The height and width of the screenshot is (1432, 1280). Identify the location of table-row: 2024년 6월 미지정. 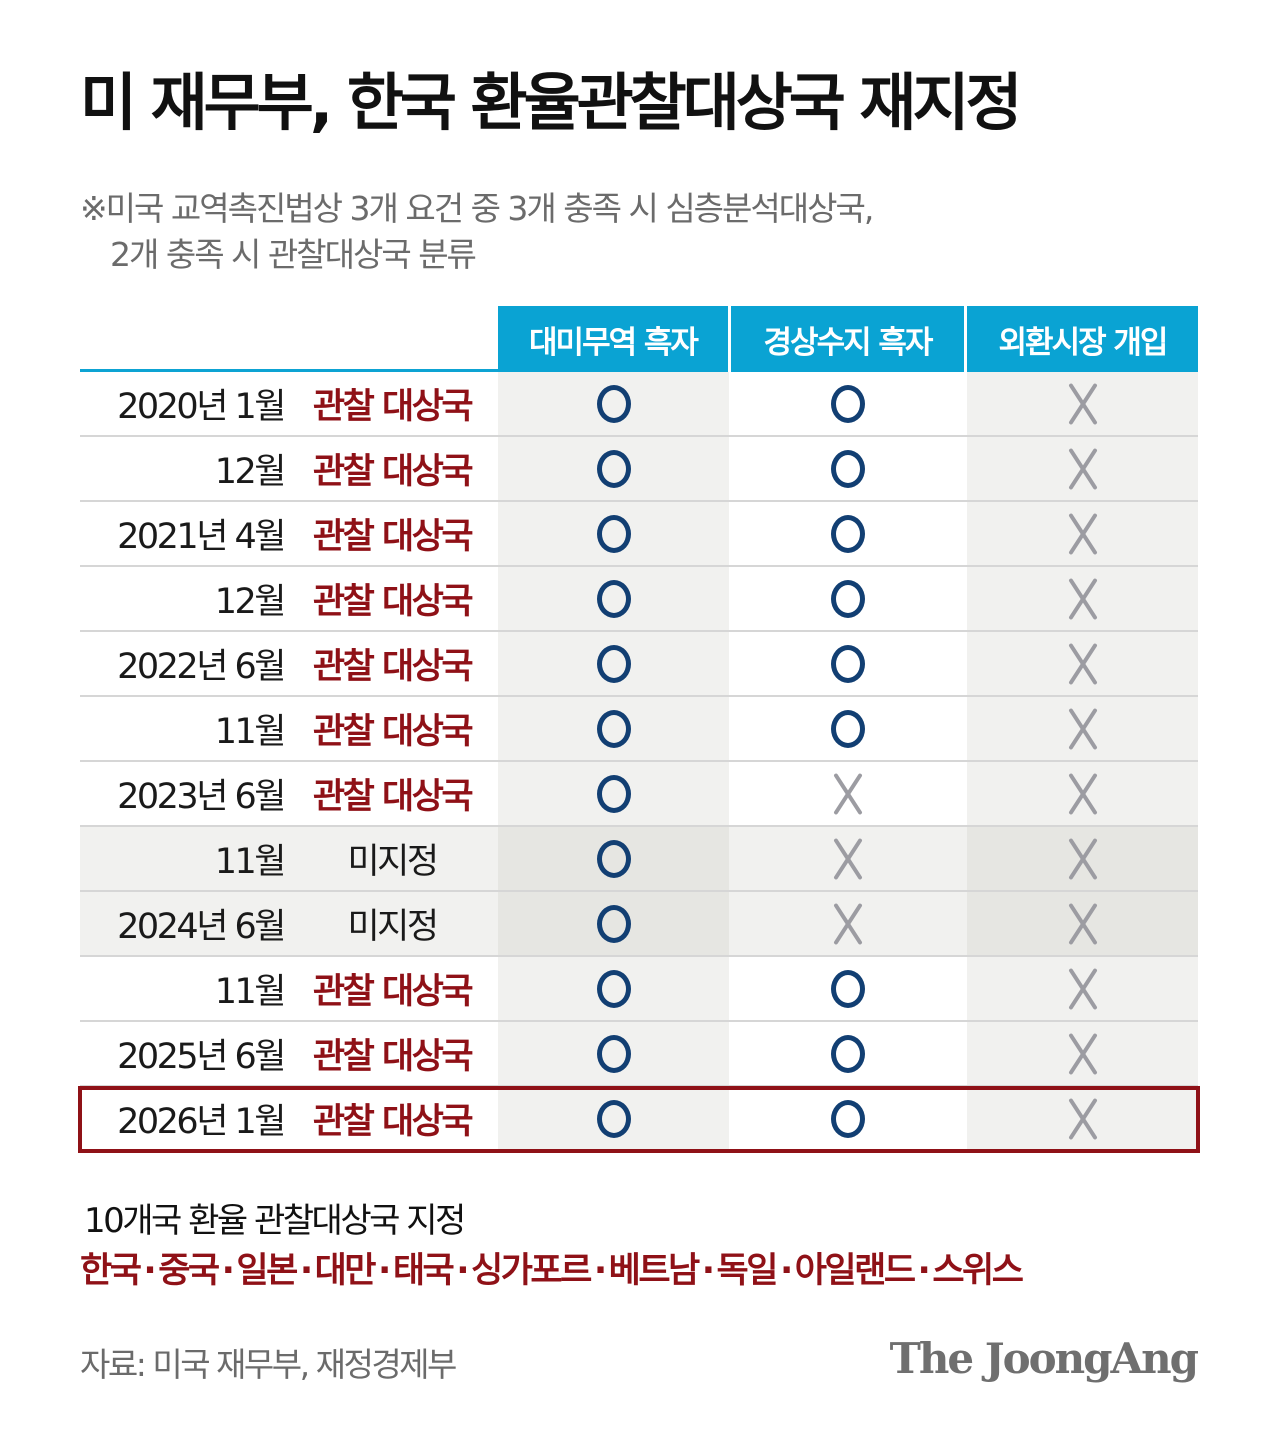
(639, 924).